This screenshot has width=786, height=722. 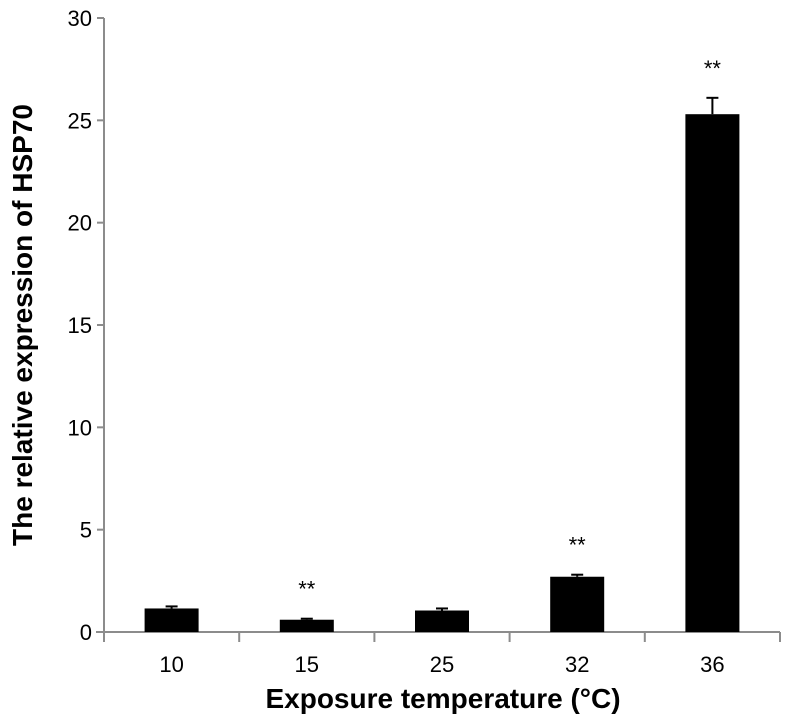 I want to click on y-tick-label: 30, so click(x=80, y=18).